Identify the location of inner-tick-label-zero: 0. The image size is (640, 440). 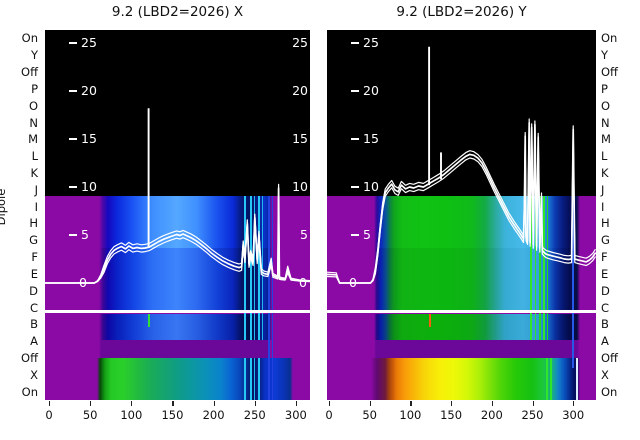
(353, 282).